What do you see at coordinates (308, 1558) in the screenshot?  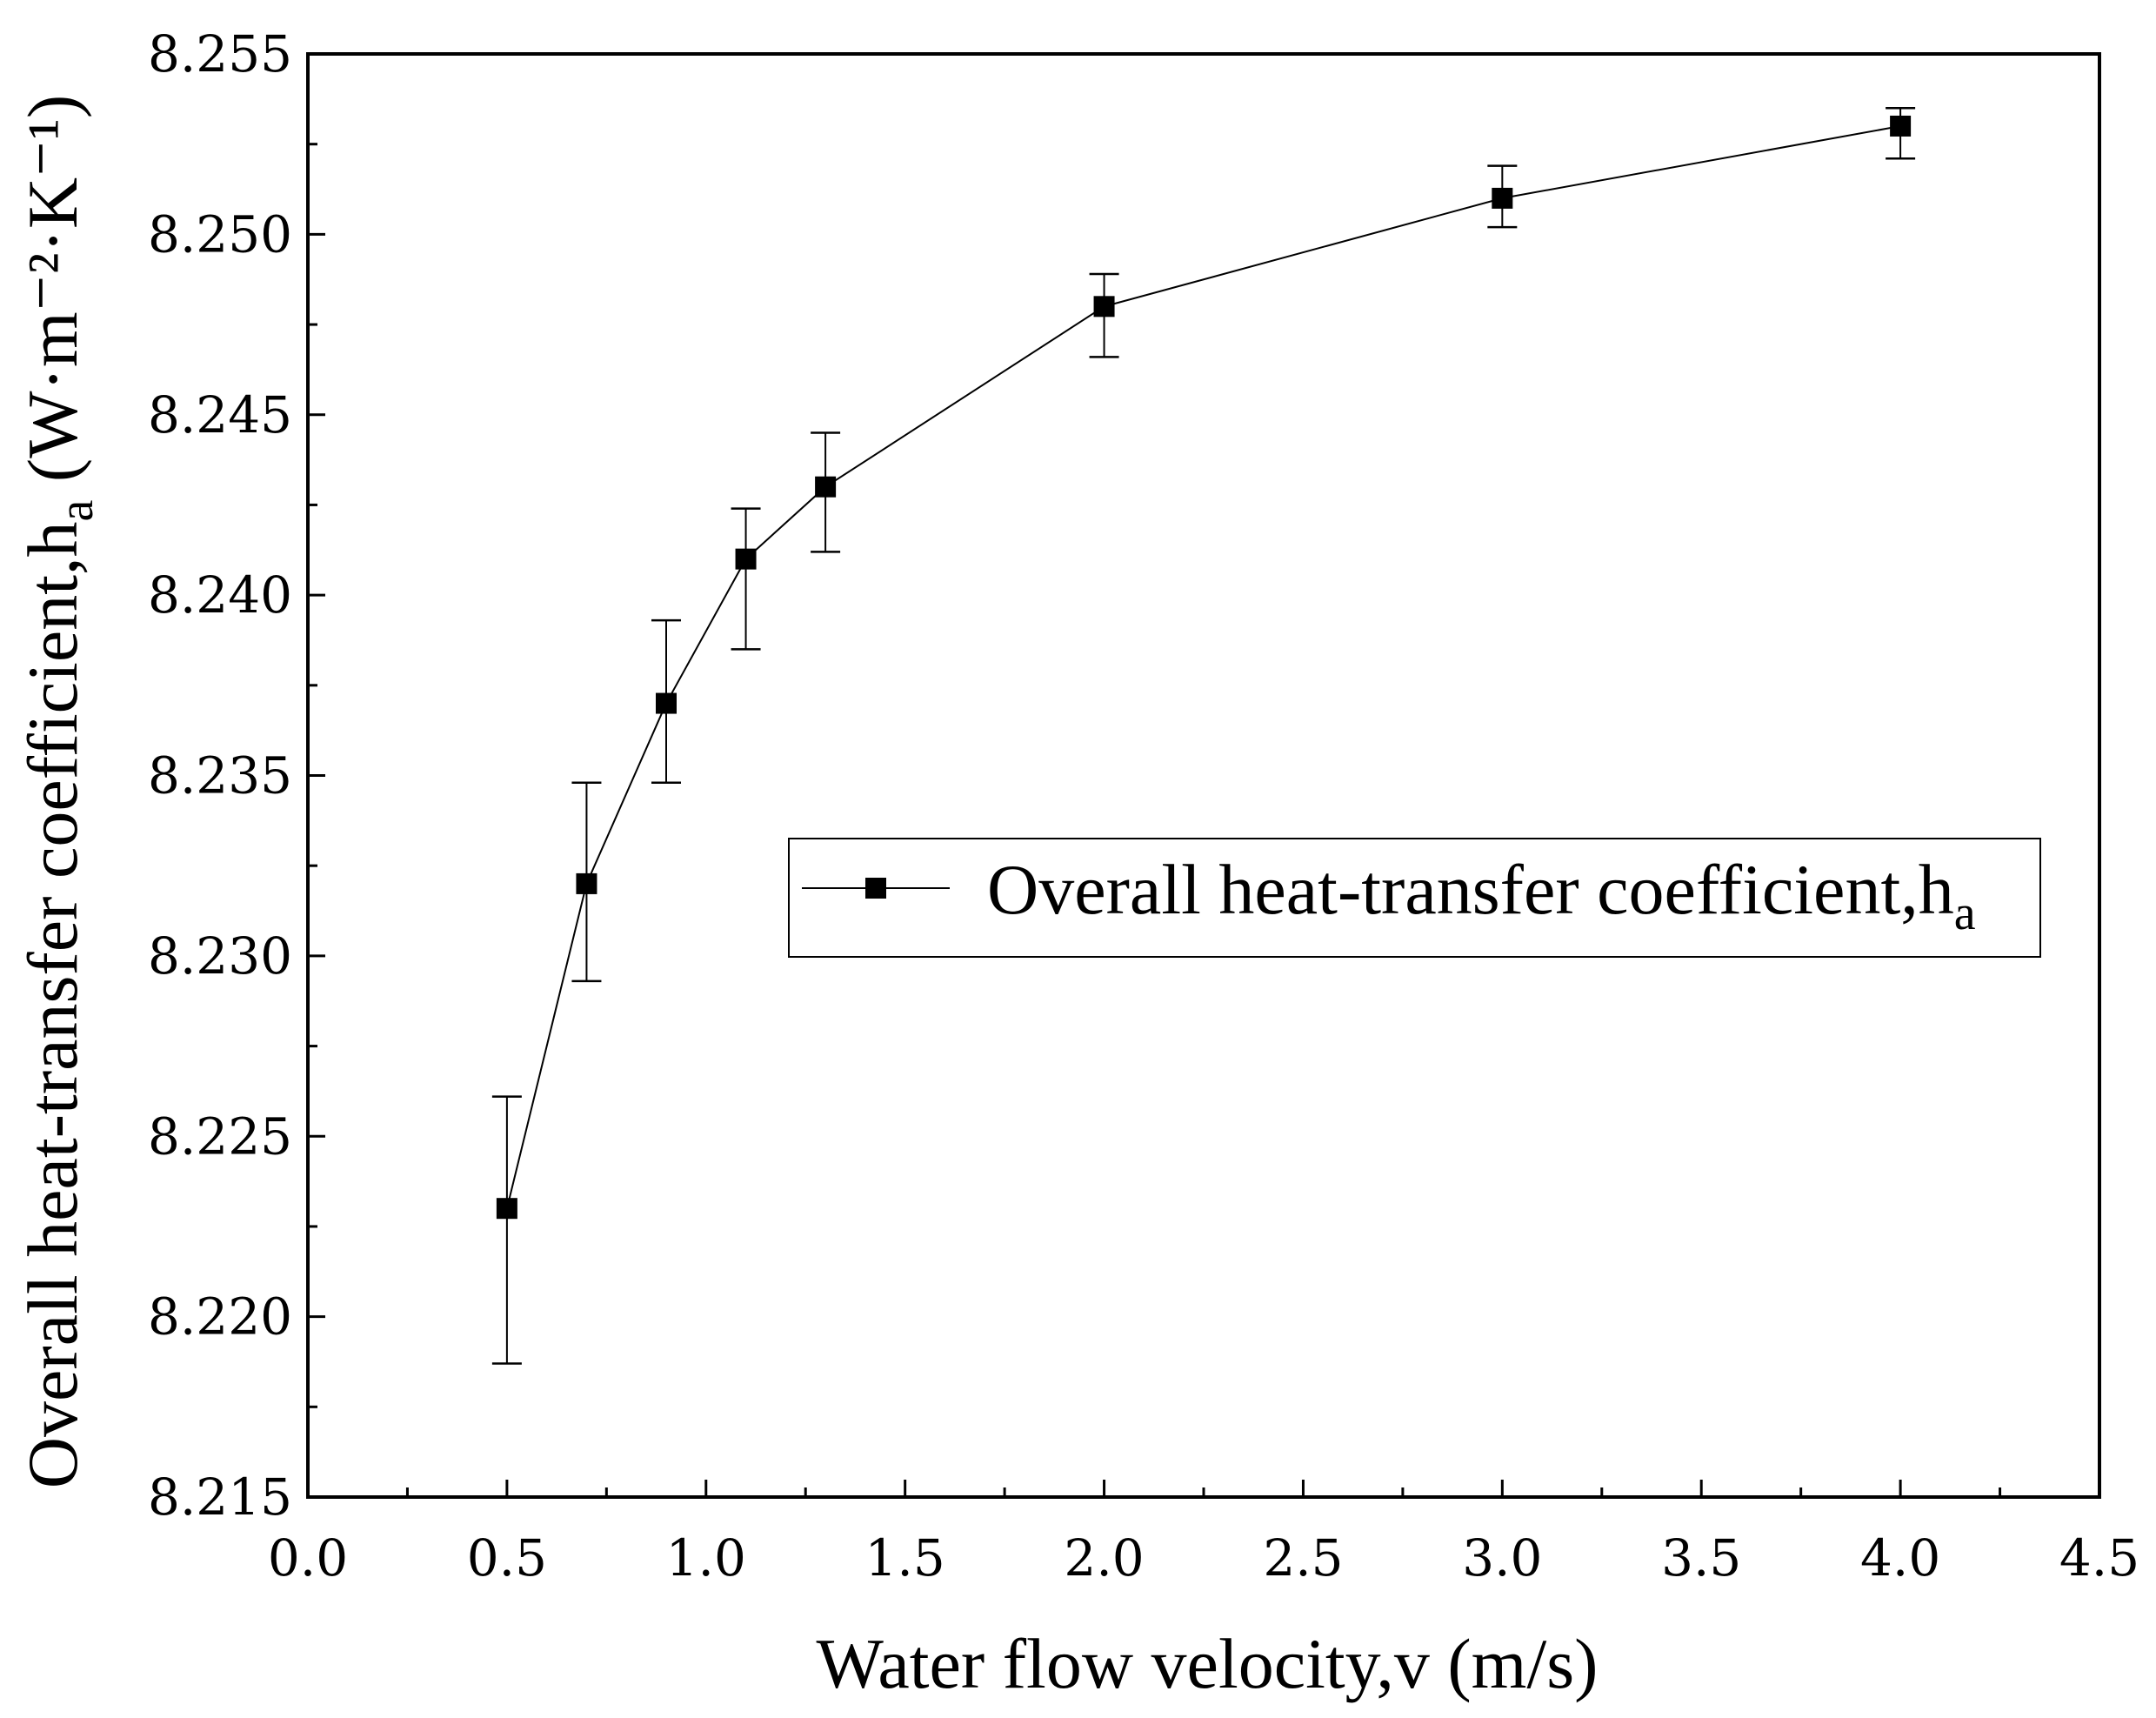 I see `x-tick-label: 0.0` at bounding box center [308, 1558].